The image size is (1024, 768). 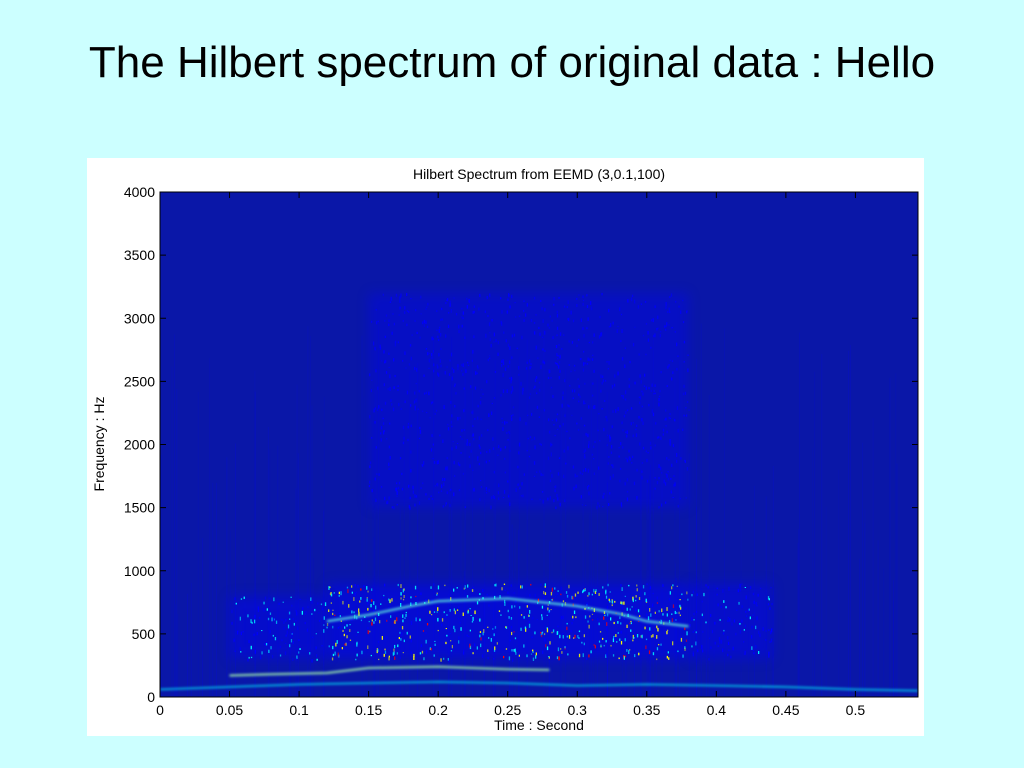 What do you see at coordinates (539, 725) in the screenshot?
I see `x-axis-label: Time : Second` at bounding box center [539, 725].